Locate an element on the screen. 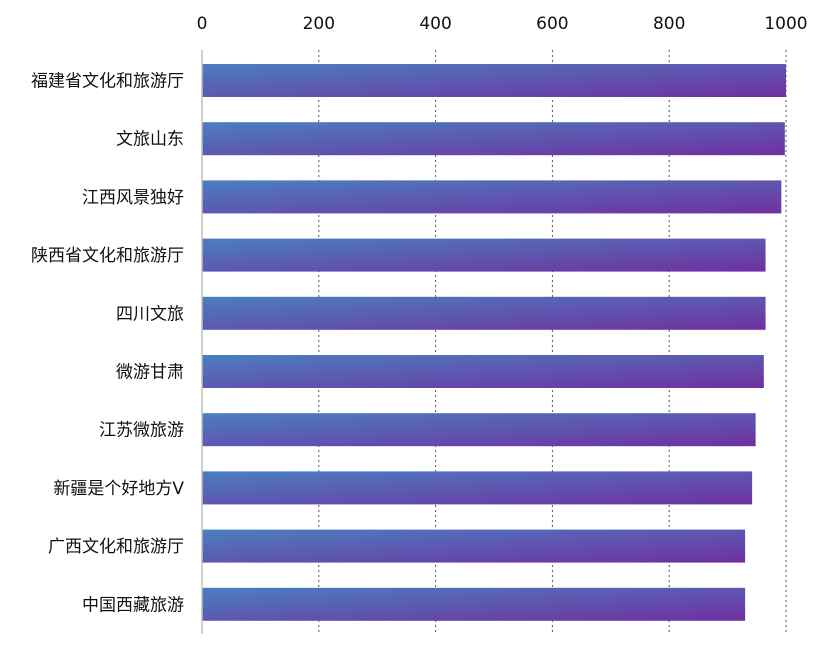  category-label-2: 江西风景独好 is located at coordinates (133, 198).